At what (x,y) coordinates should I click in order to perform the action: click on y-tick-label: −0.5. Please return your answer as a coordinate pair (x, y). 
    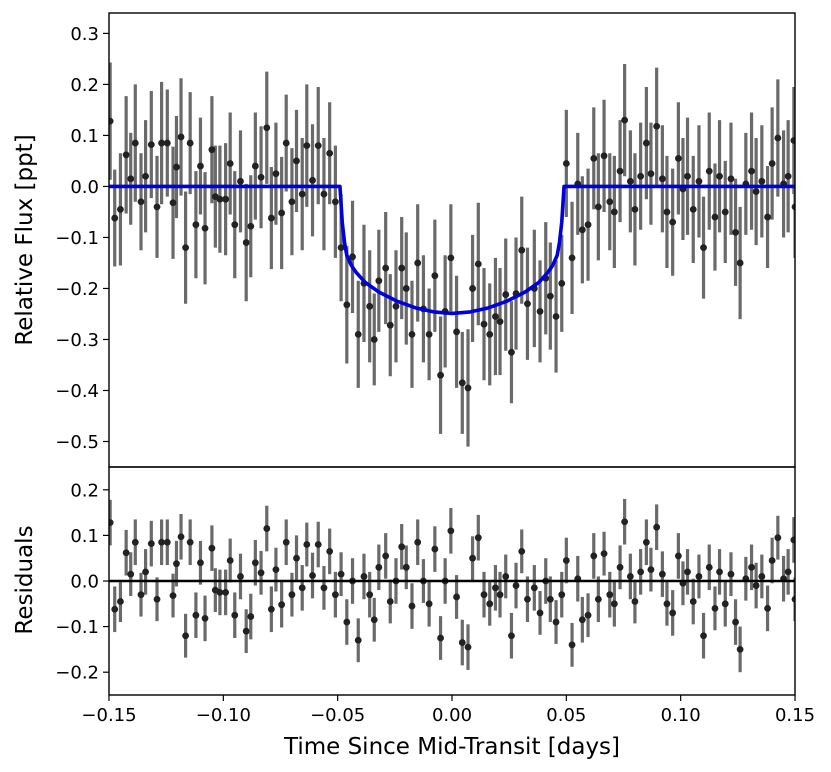
    Looking at the image, I should click on (77, 442).